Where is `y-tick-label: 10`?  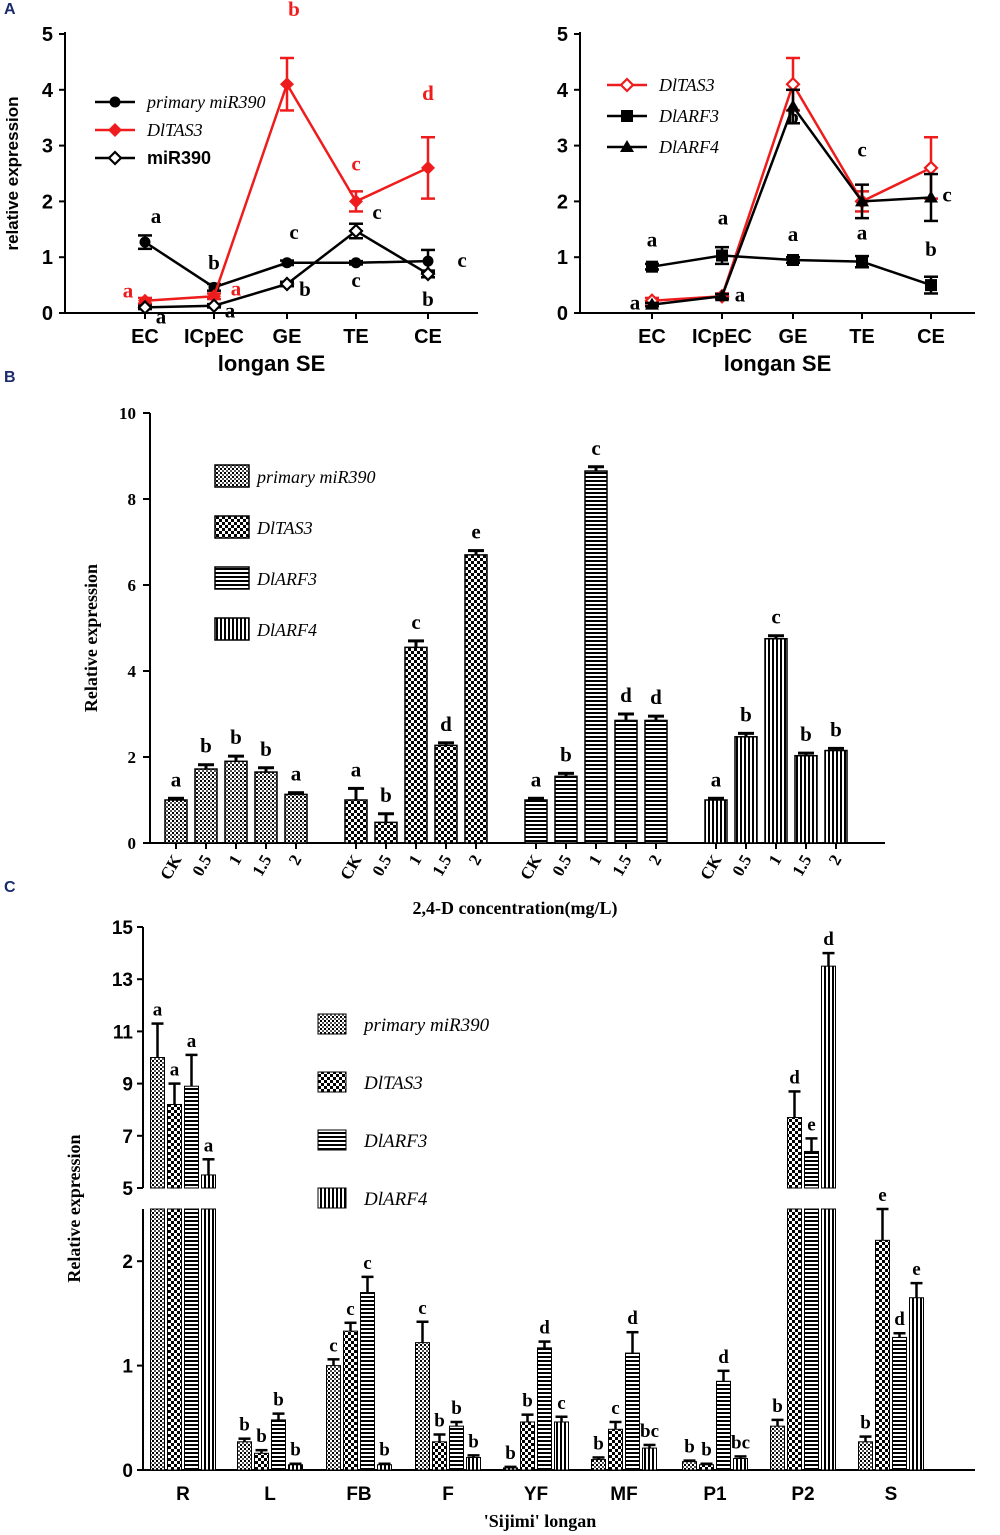
y-tick-label: 10 is located at coordinates (127, 413).